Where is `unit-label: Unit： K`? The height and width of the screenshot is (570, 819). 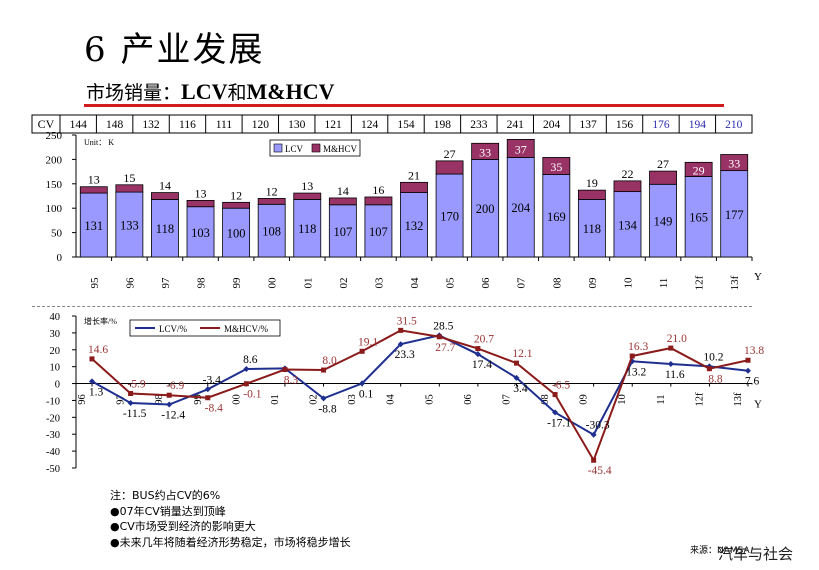 unit-label: Unit： K is located at coordinates (99, 142).